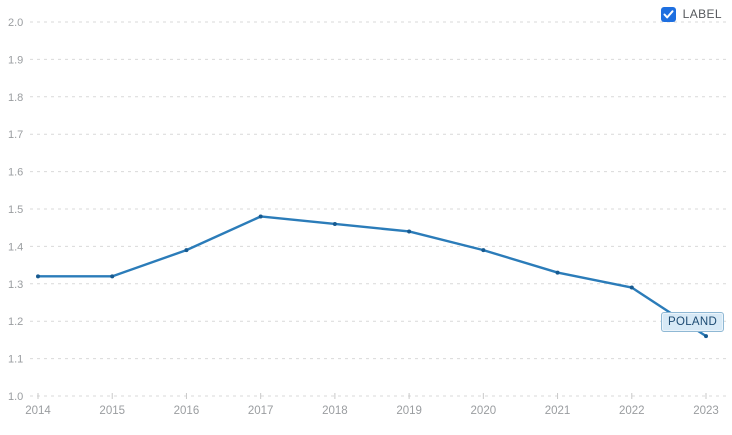 The height and width of the screenshot is (435, 732). I want to click on x-axis-label: 2020, so click(484, 411).